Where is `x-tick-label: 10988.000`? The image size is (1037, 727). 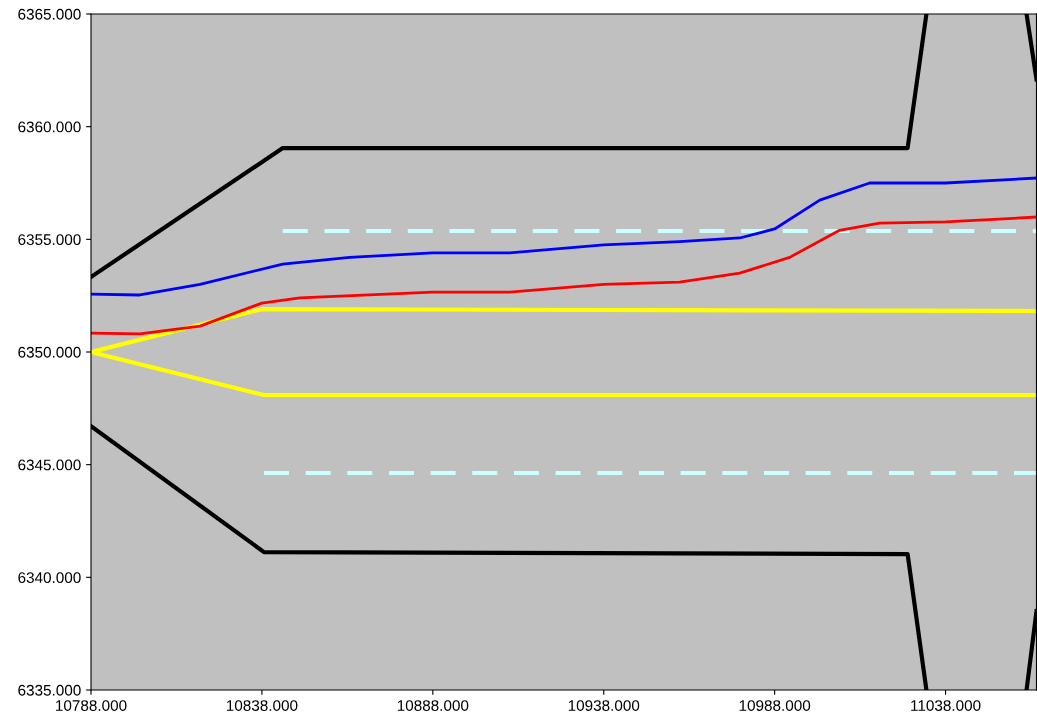 x-tick-label: 10988.000 is located at coordinates (775, 705).